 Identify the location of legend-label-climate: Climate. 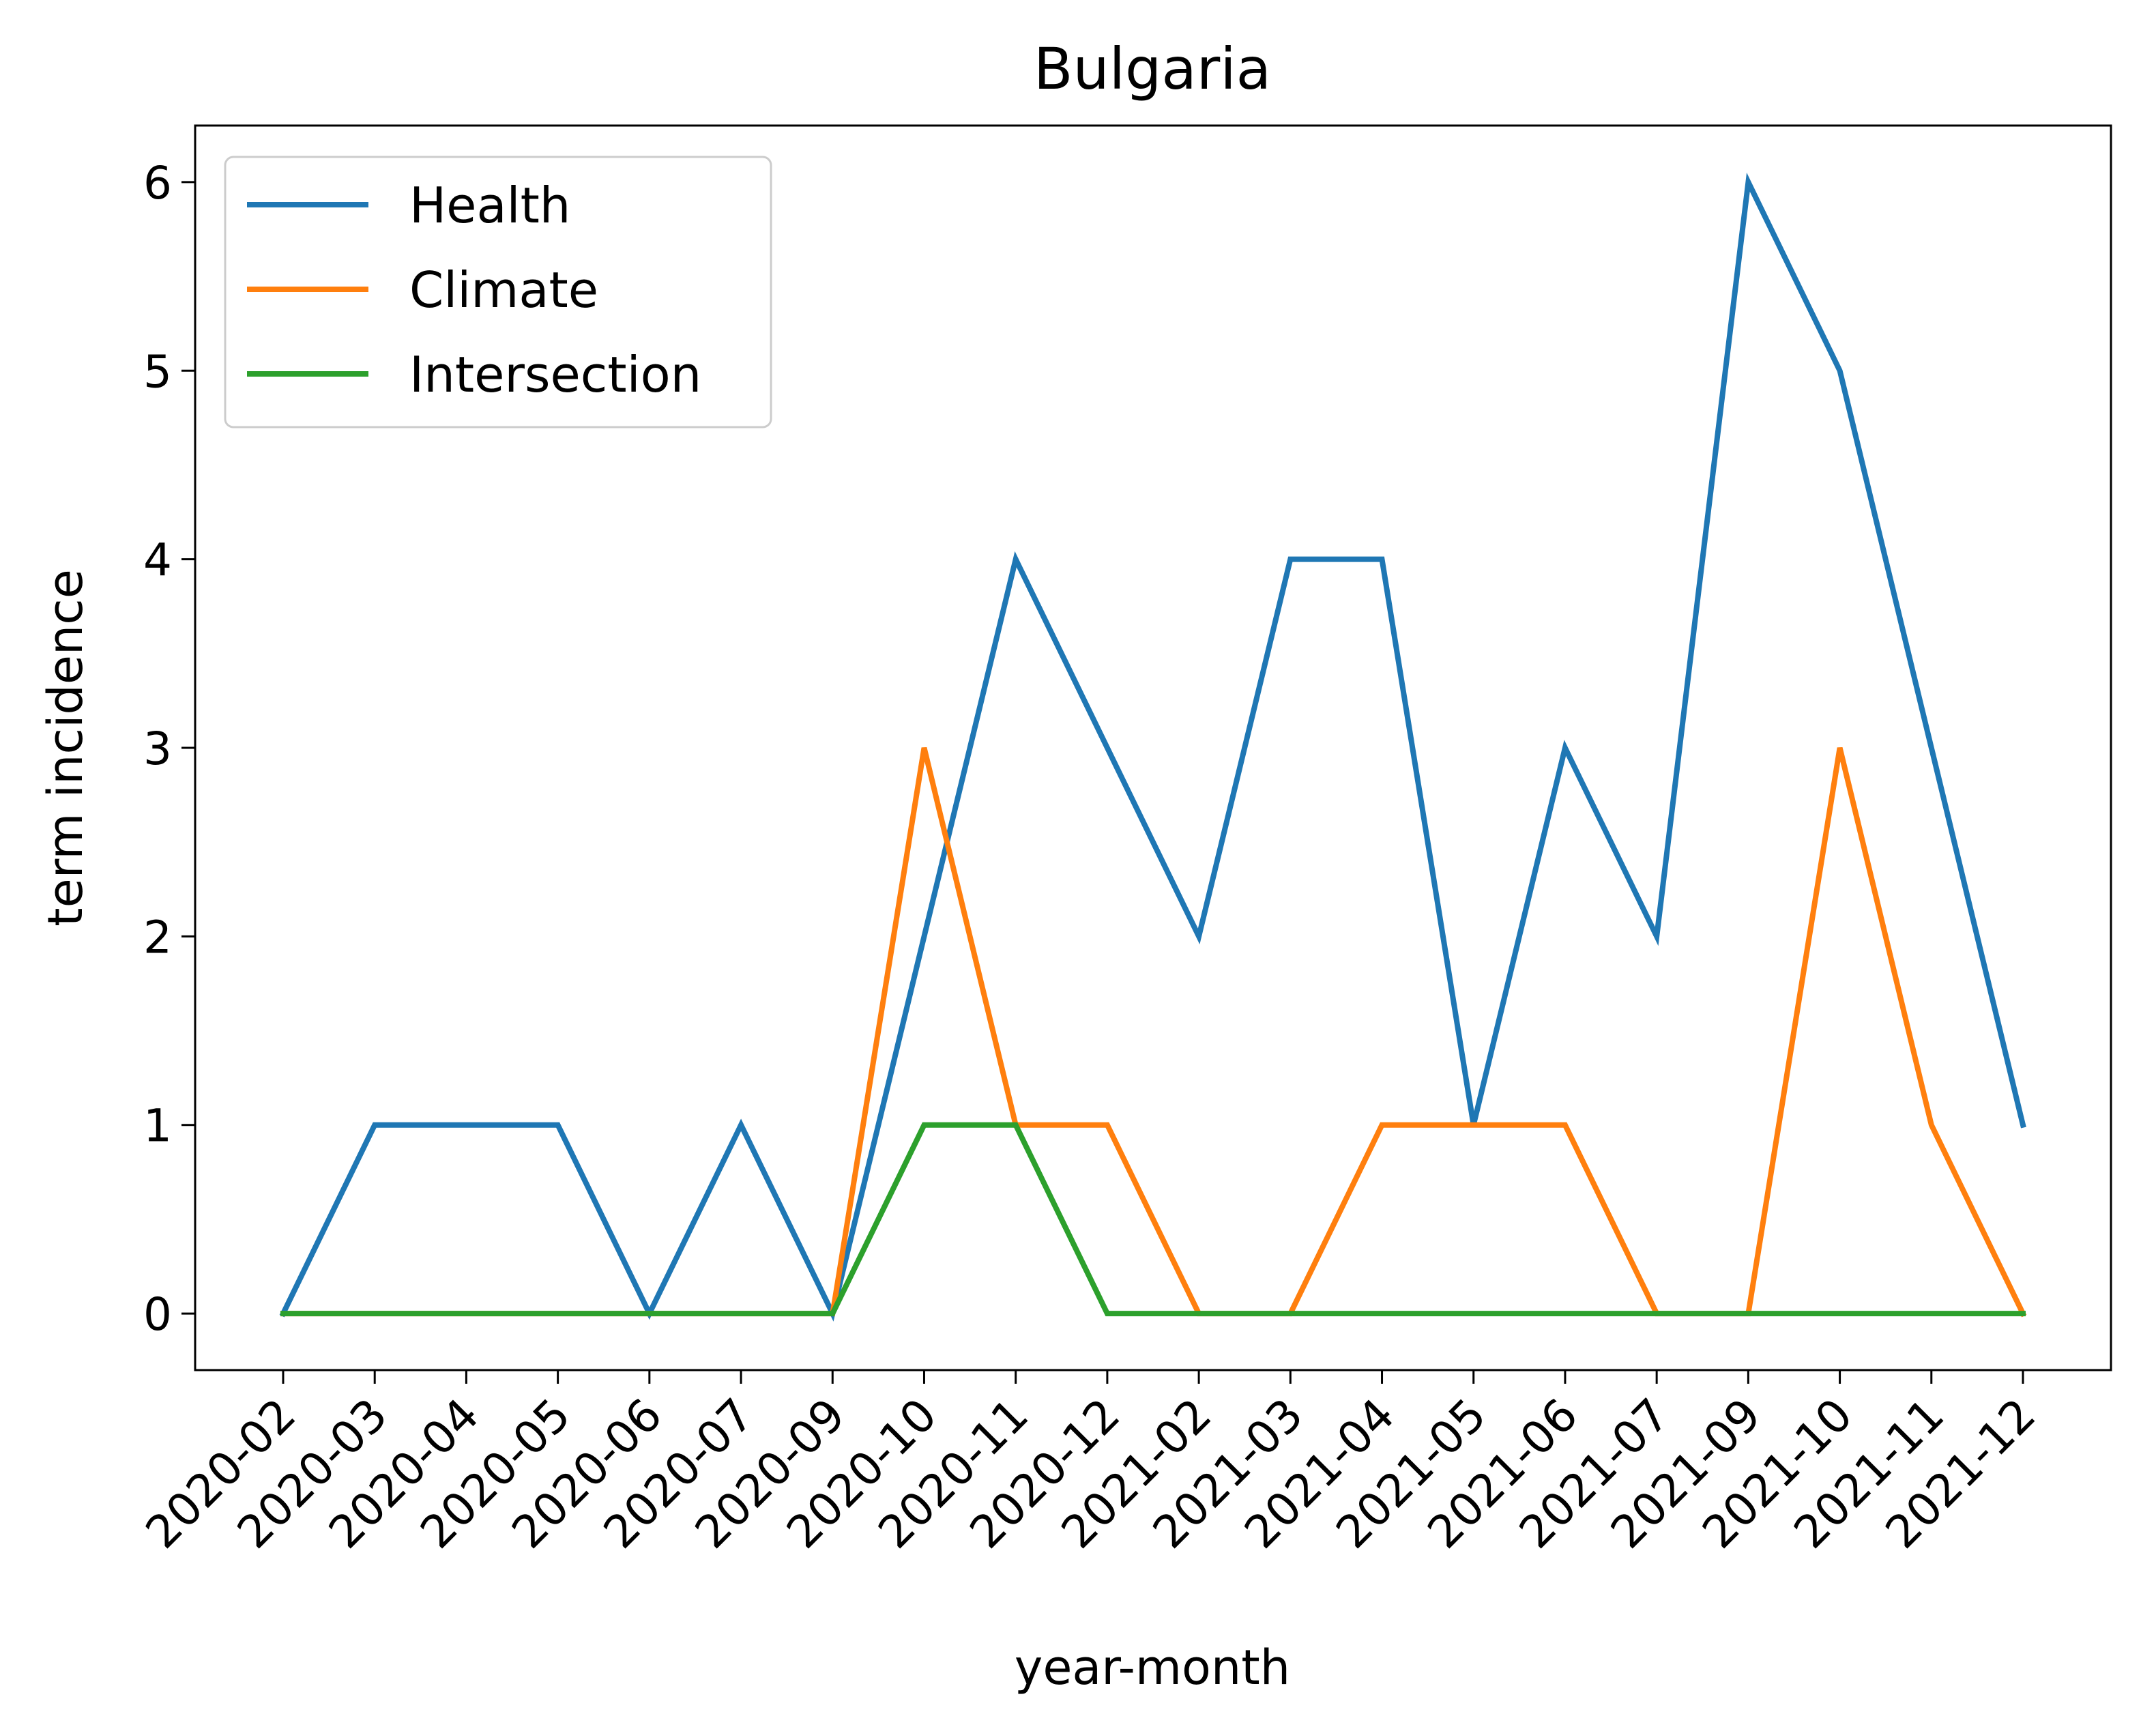
(503, 290).